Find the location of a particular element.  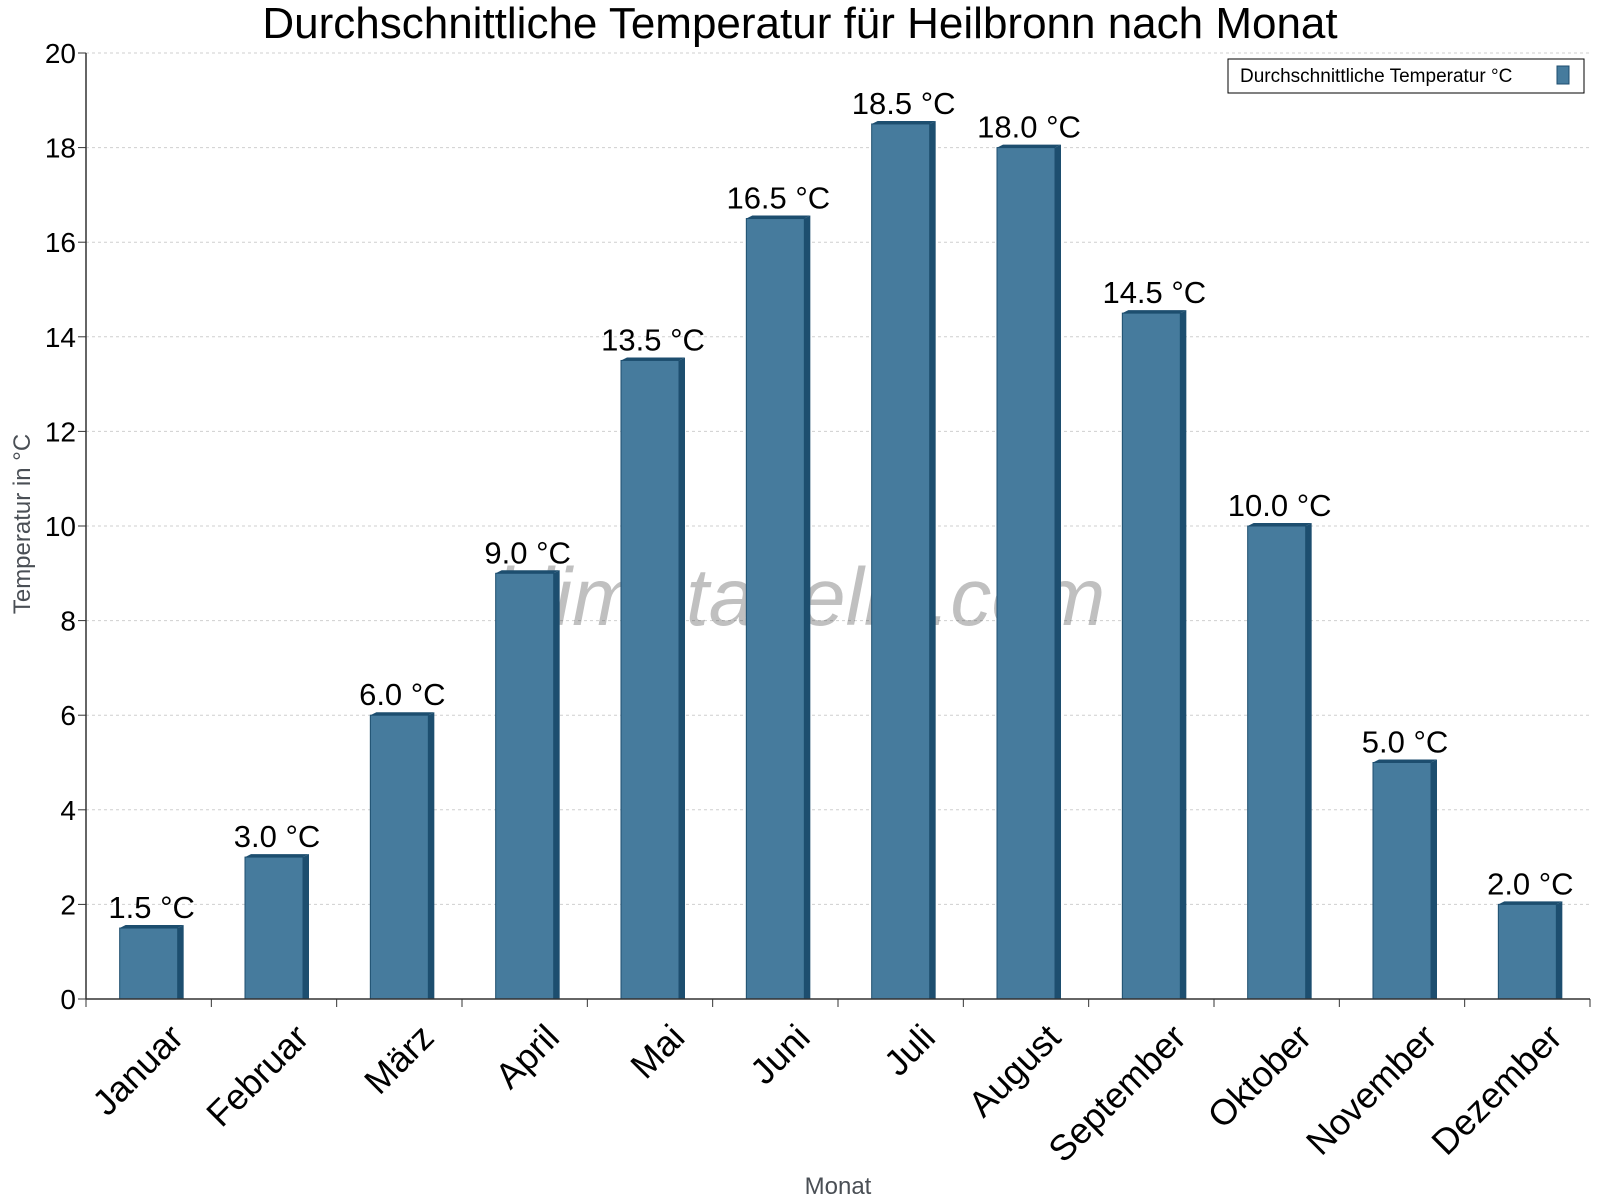

data-label: 2.0 °C is located at coordinates (1530, 883).